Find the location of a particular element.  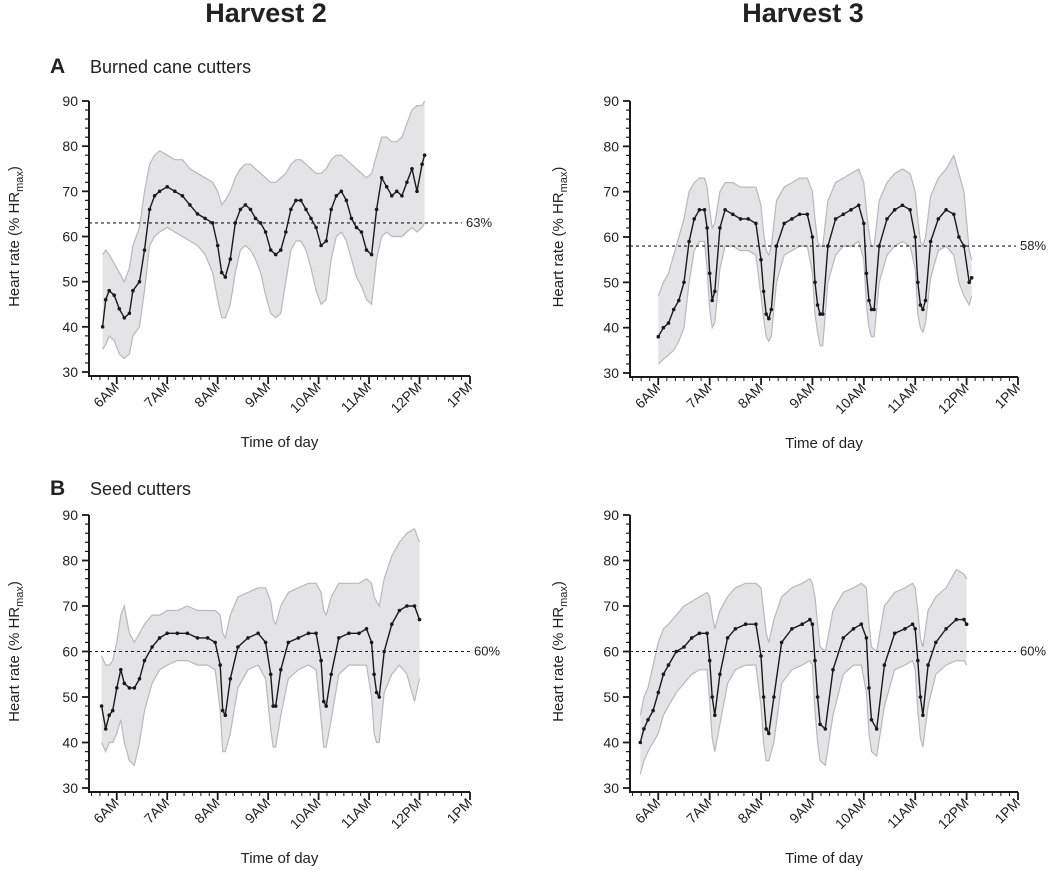

sd-band is located at coordinates (815, 259).